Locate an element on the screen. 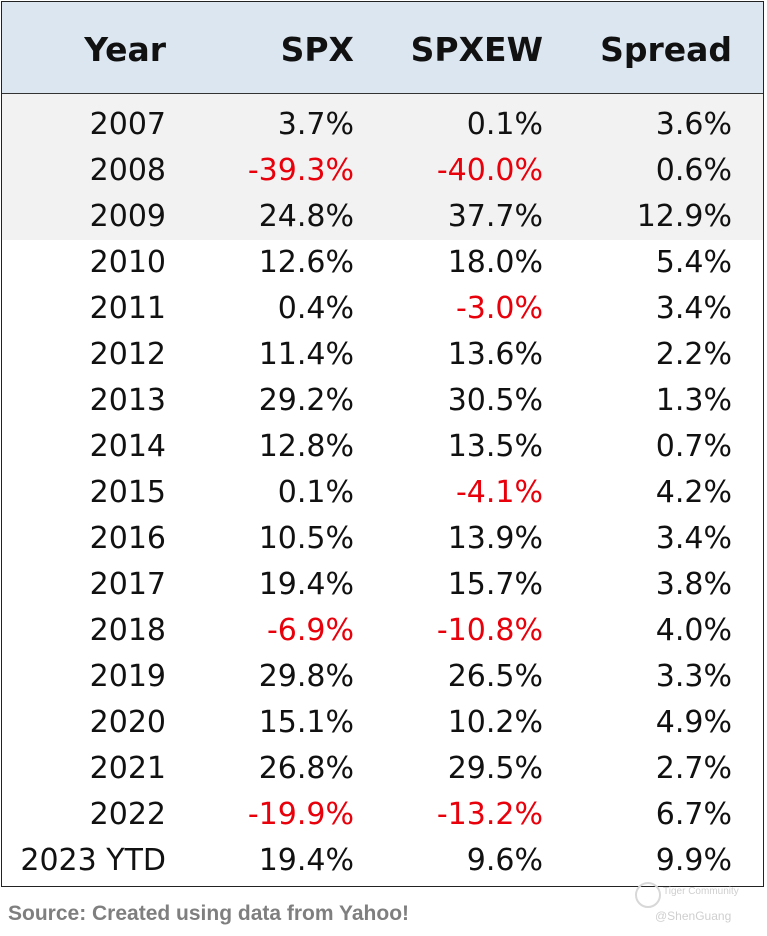 This screenshot has width=767, height=936. cell-spxew: 37.7% is located at coordinates (495, 216).